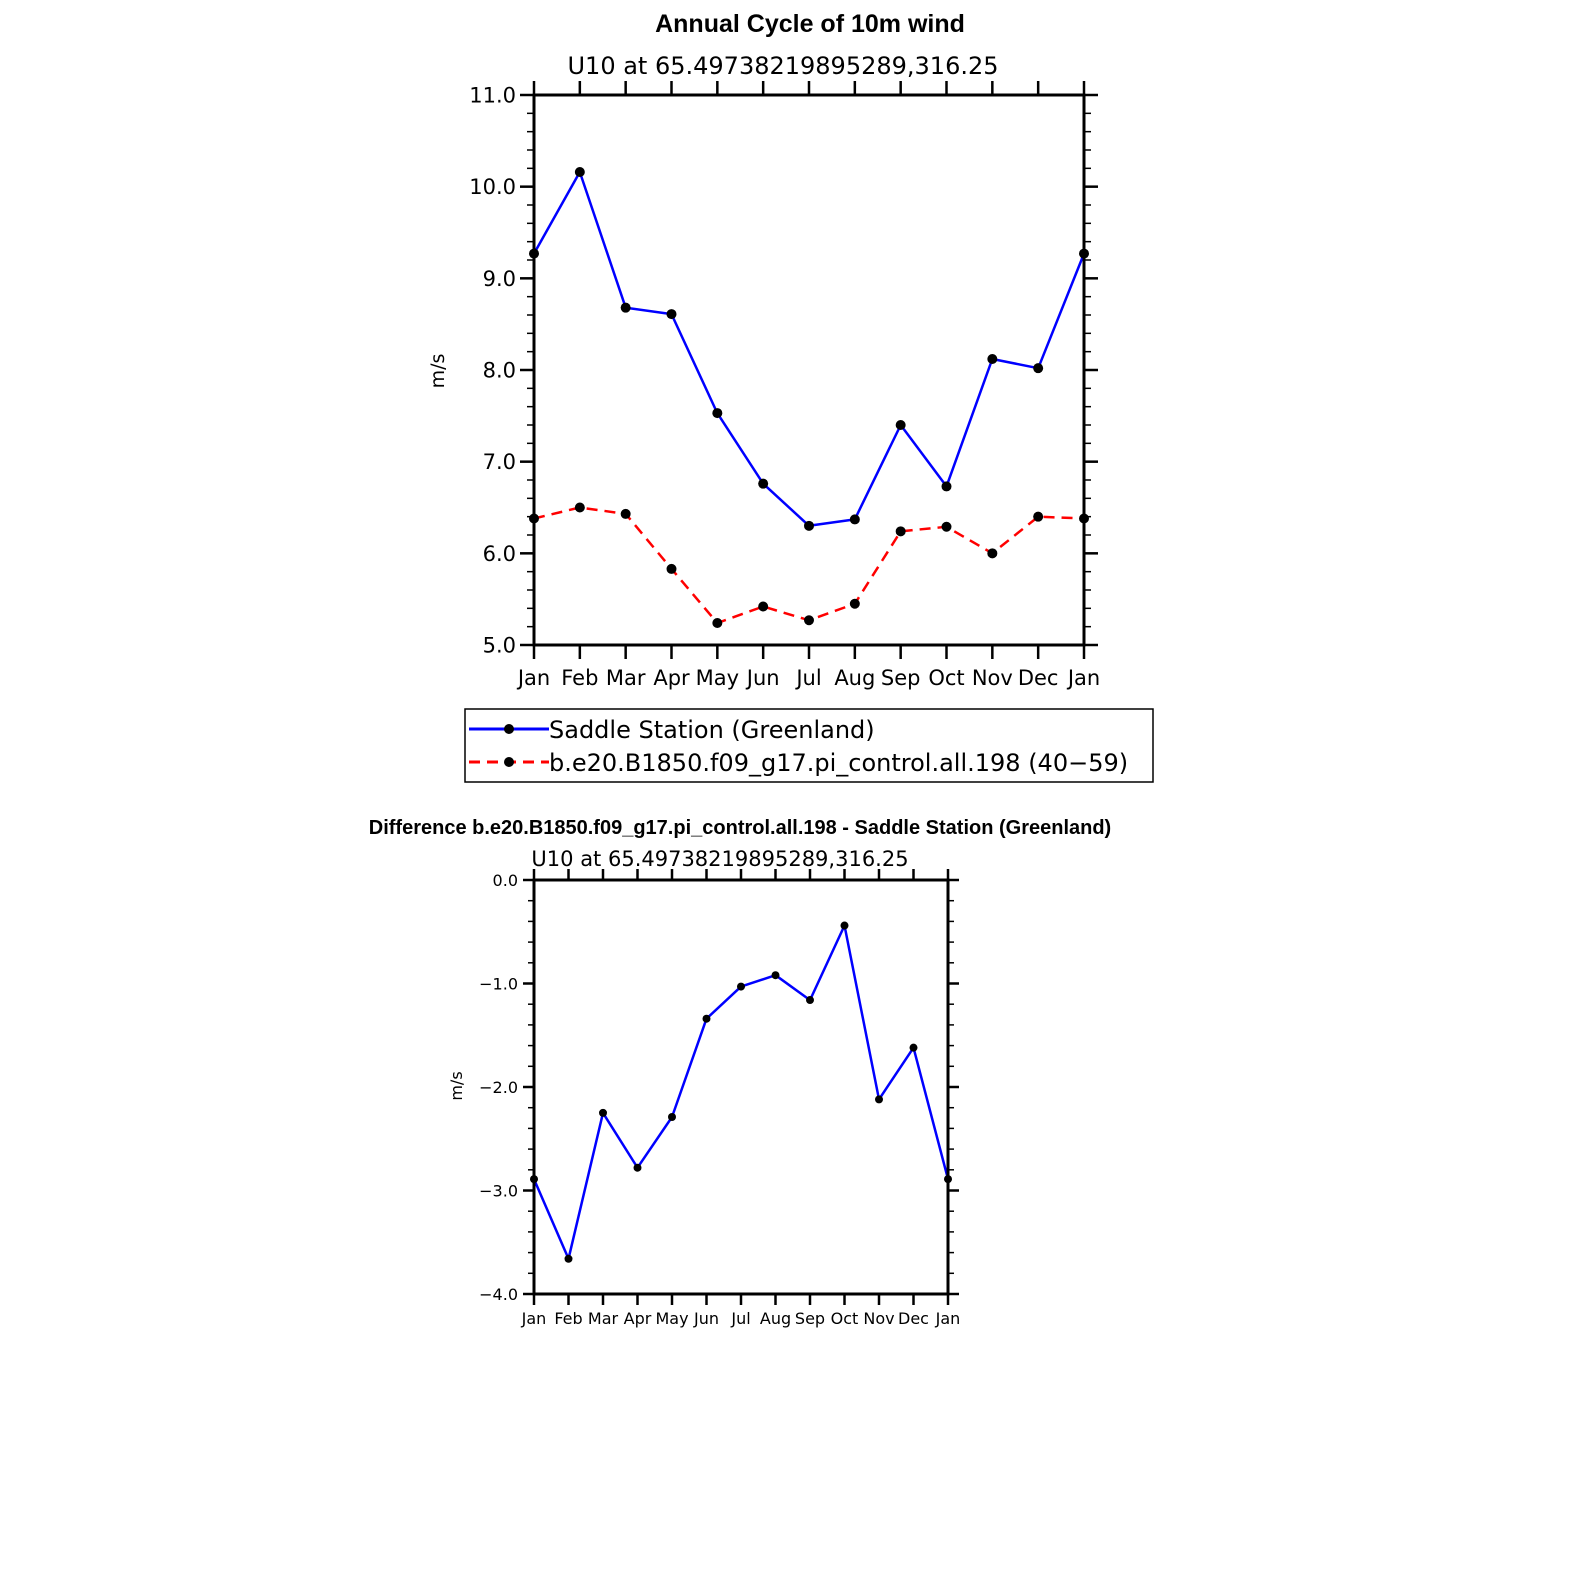  Describe the element at coordinates (499, 646) in the screenshot. I see `y-tick-label: 5.0` at that location.